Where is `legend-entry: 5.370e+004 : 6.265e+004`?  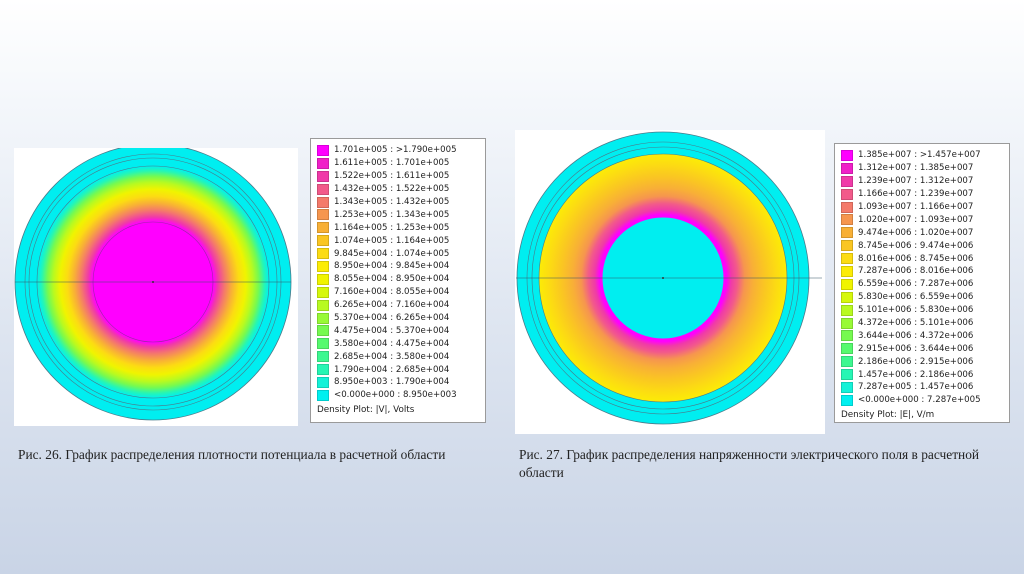 legend-entry: 5.370e+004 : 6.265e+004 is located at coordinates (398, 318).